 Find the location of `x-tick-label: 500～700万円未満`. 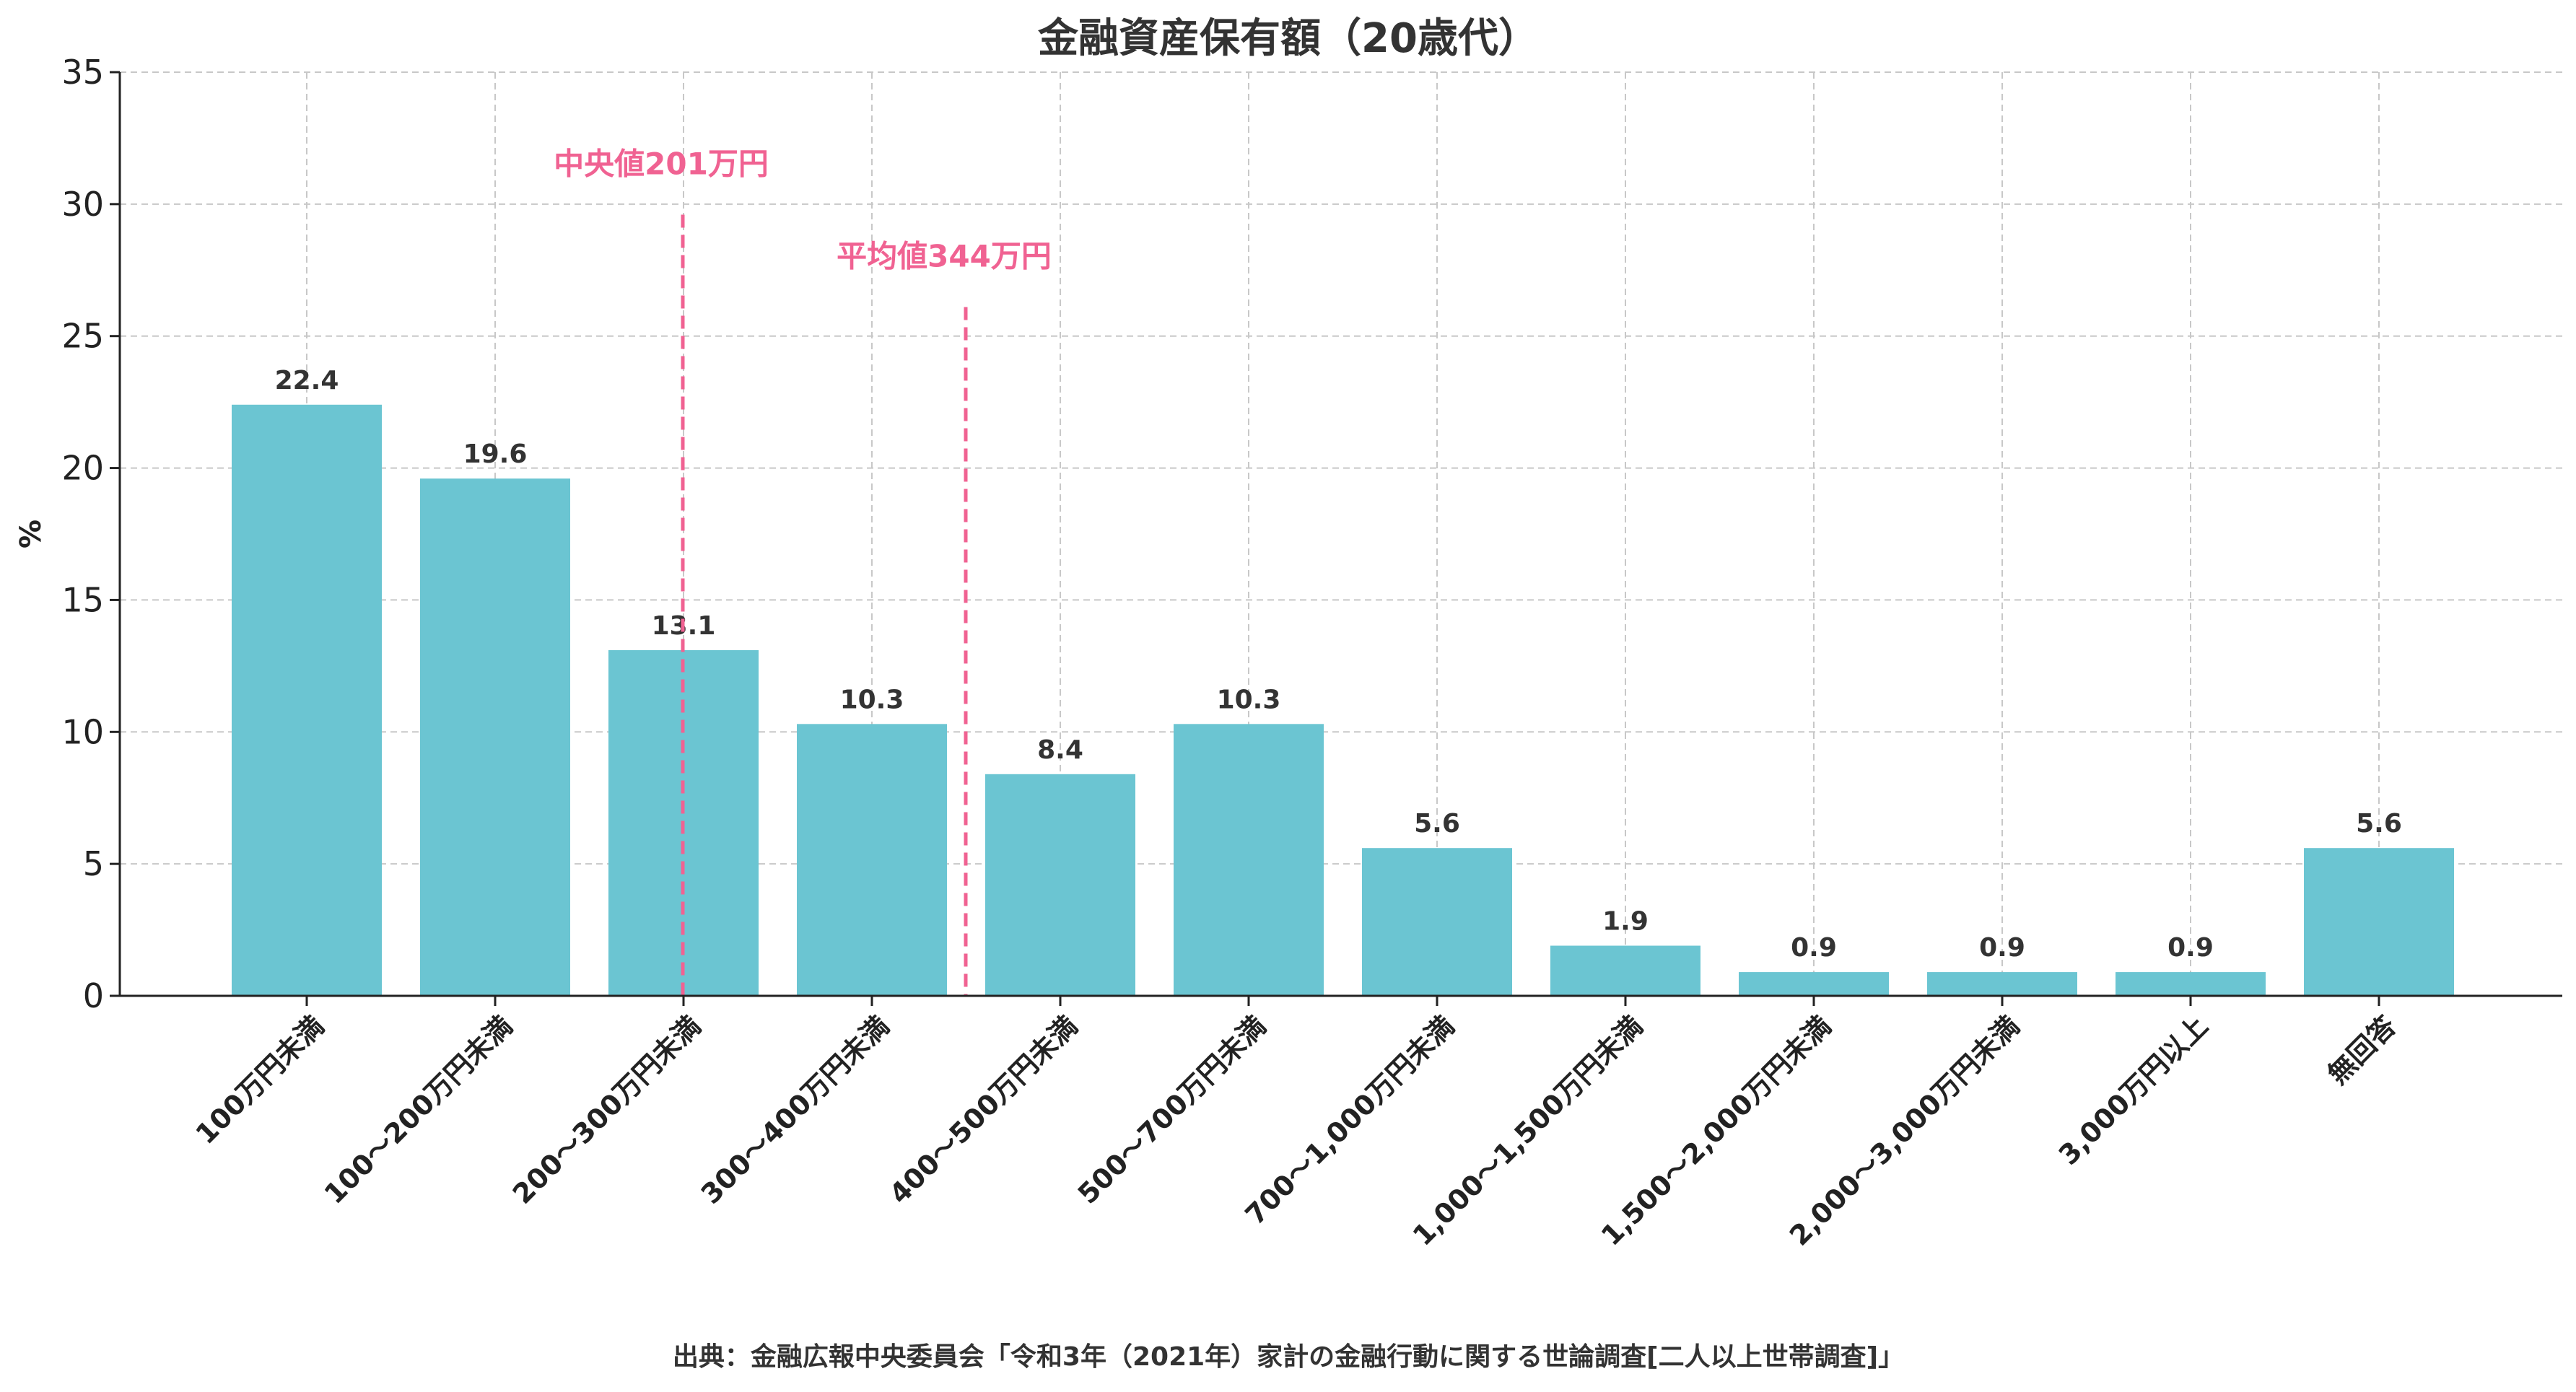

x-tick-label: 500～700万円未満 is located at coordinates (1172, 1110).